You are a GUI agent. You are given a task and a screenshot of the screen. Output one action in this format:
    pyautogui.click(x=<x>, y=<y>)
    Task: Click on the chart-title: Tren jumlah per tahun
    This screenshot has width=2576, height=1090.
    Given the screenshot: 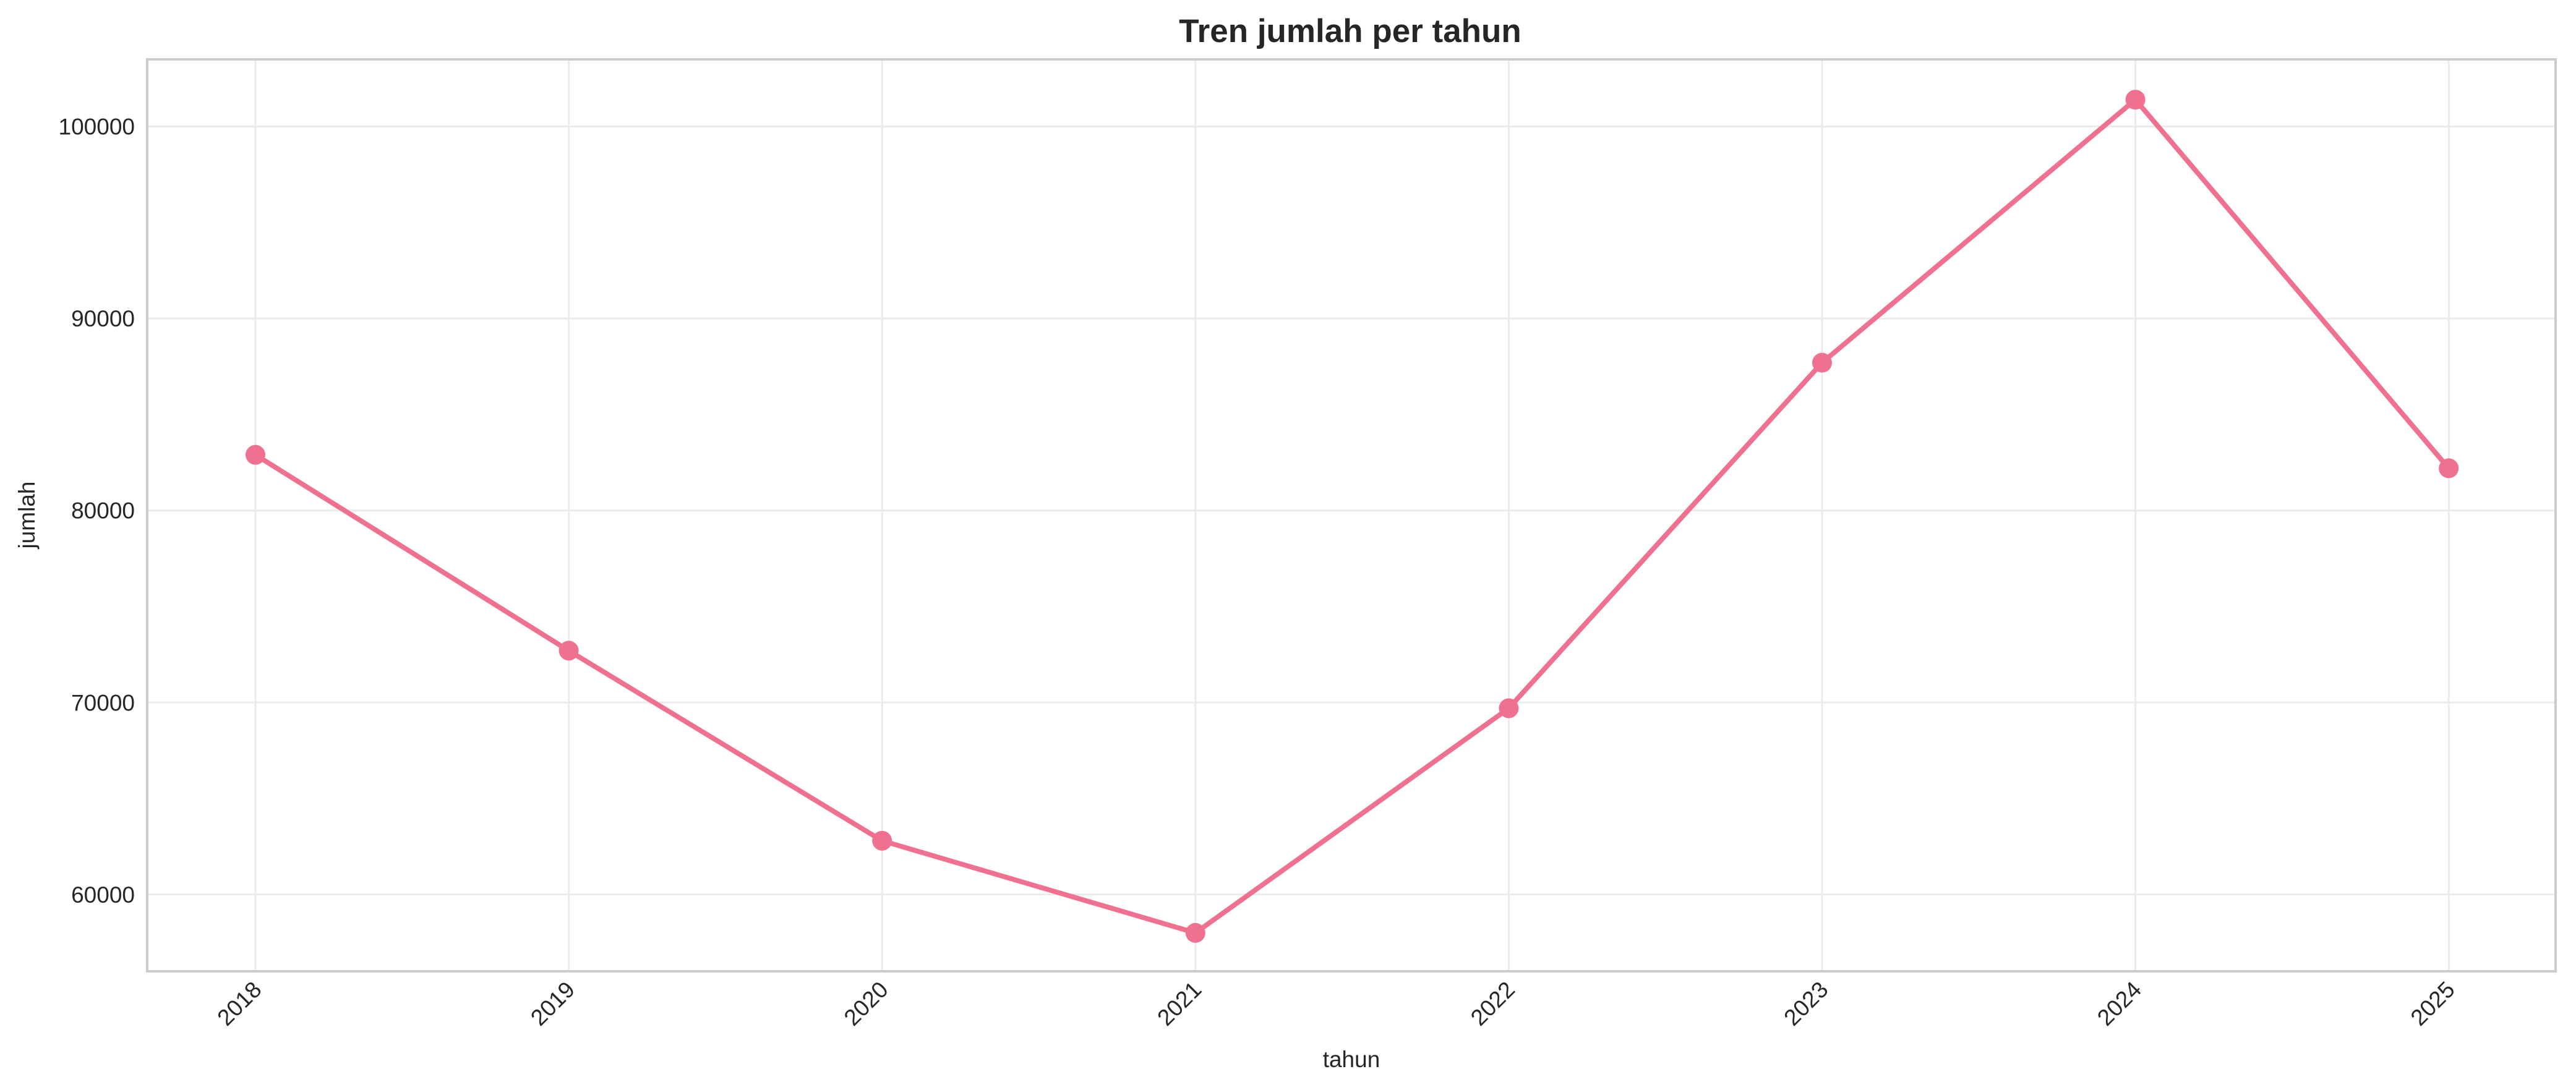 What is the action you would take?
    pyautogui.click(x=1350, y=31)
    